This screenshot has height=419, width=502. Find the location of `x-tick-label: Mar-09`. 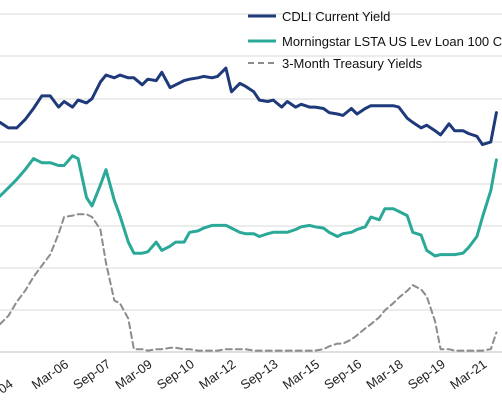

x-tick-label: Mar-09 is located at coordinates (133, 374).